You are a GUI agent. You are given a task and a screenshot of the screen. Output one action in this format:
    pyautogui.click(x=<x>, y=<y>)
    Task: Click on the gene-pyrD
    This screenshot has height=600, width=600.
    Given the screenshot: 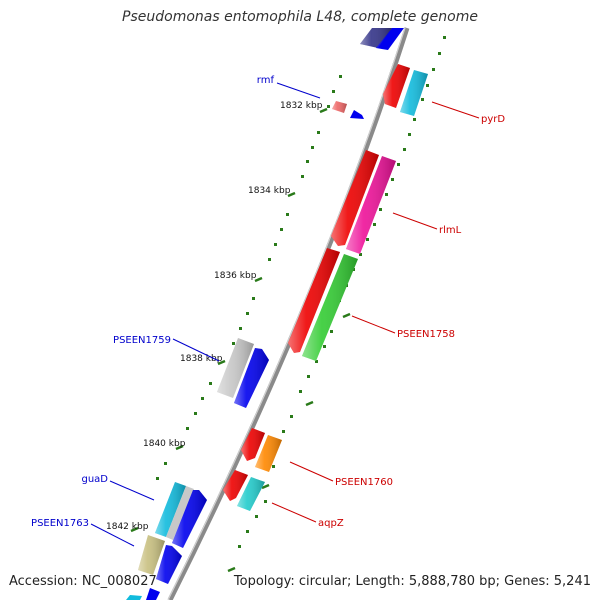 What is the action you would take?
    pyautogui.click(x=405, y=90)
    